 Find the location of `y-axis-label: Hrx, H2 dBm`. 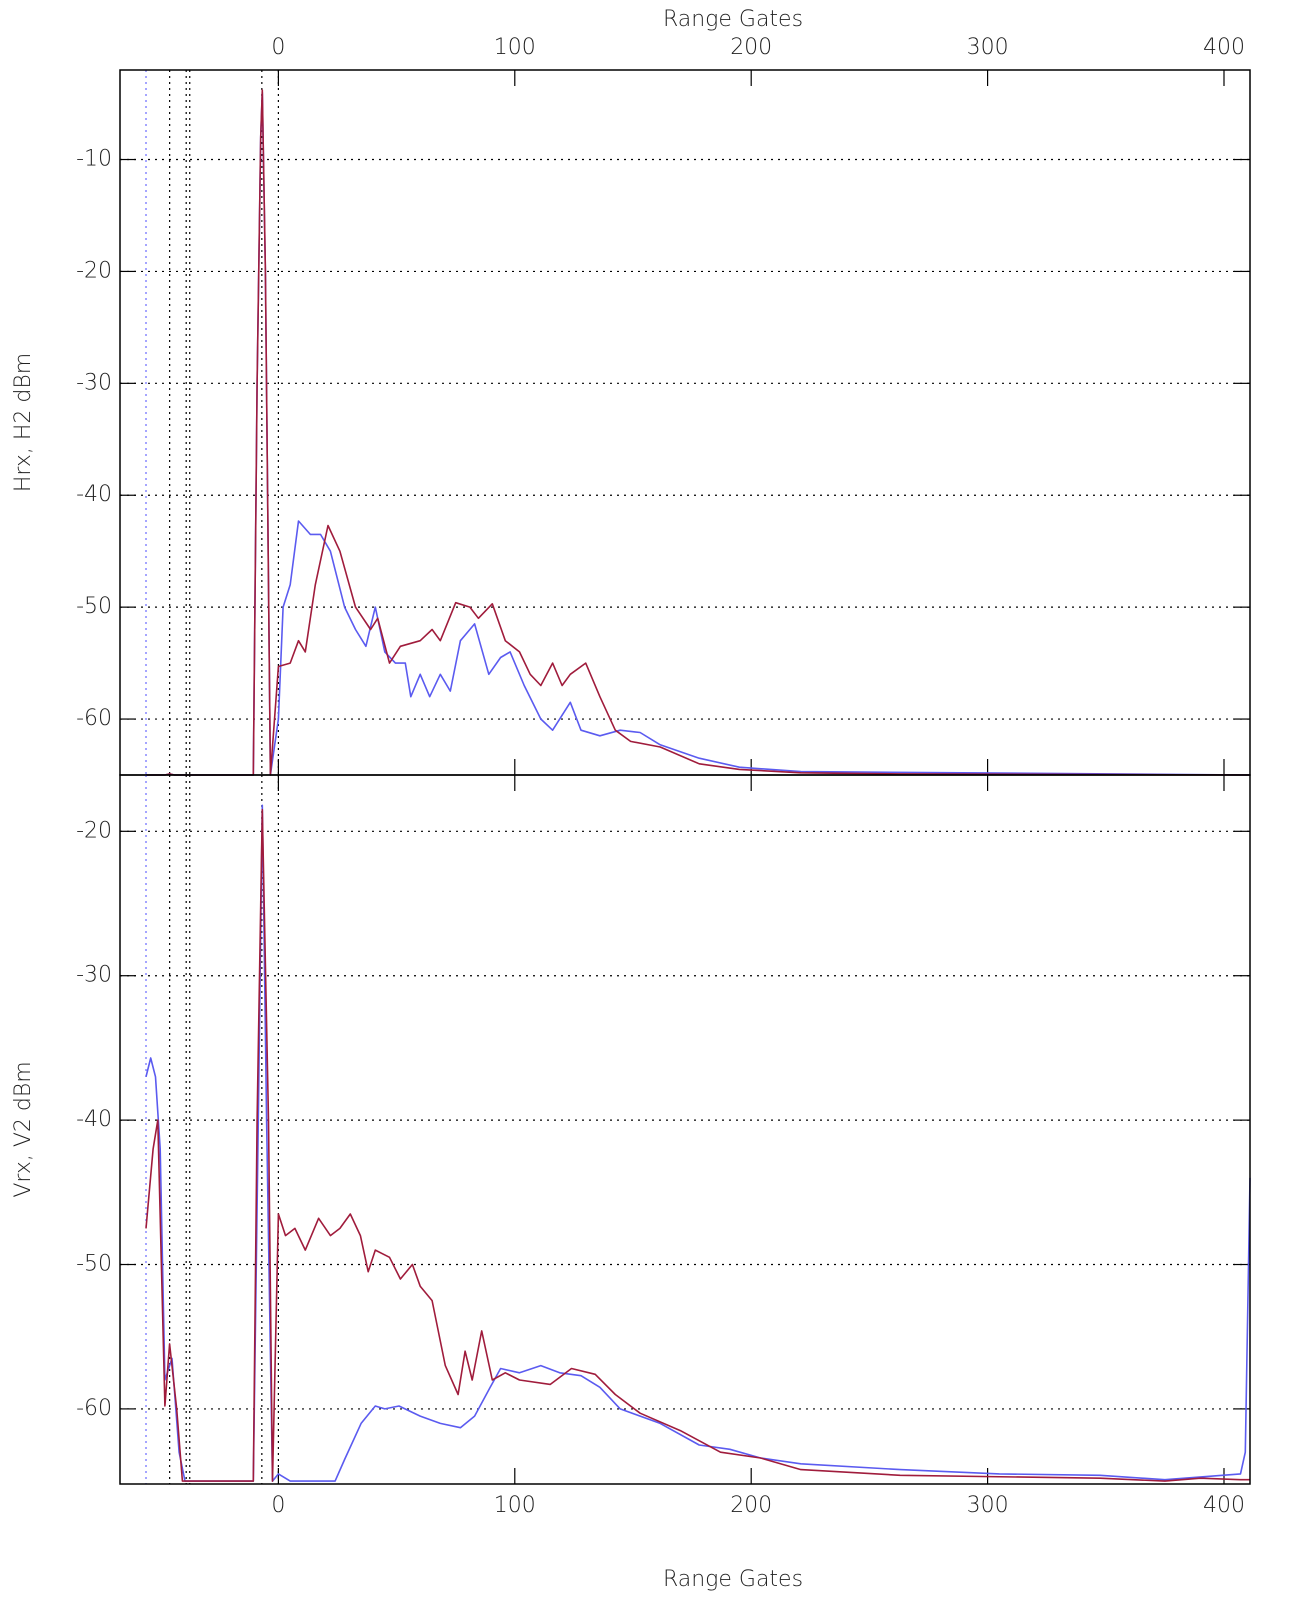

y-axis-label: Hrx, H2 dBm is located at coordinates (23, 422).